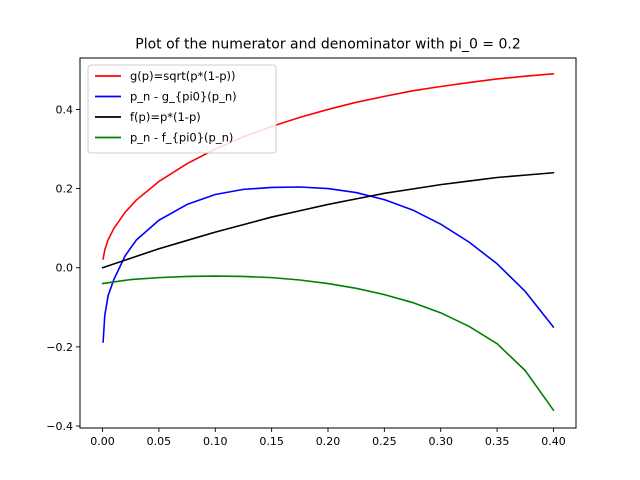  What do you see at coordinates (59, 347) in the screenshot?
I see `y-tick-label: −0.2` at bounding box center [59, 347].